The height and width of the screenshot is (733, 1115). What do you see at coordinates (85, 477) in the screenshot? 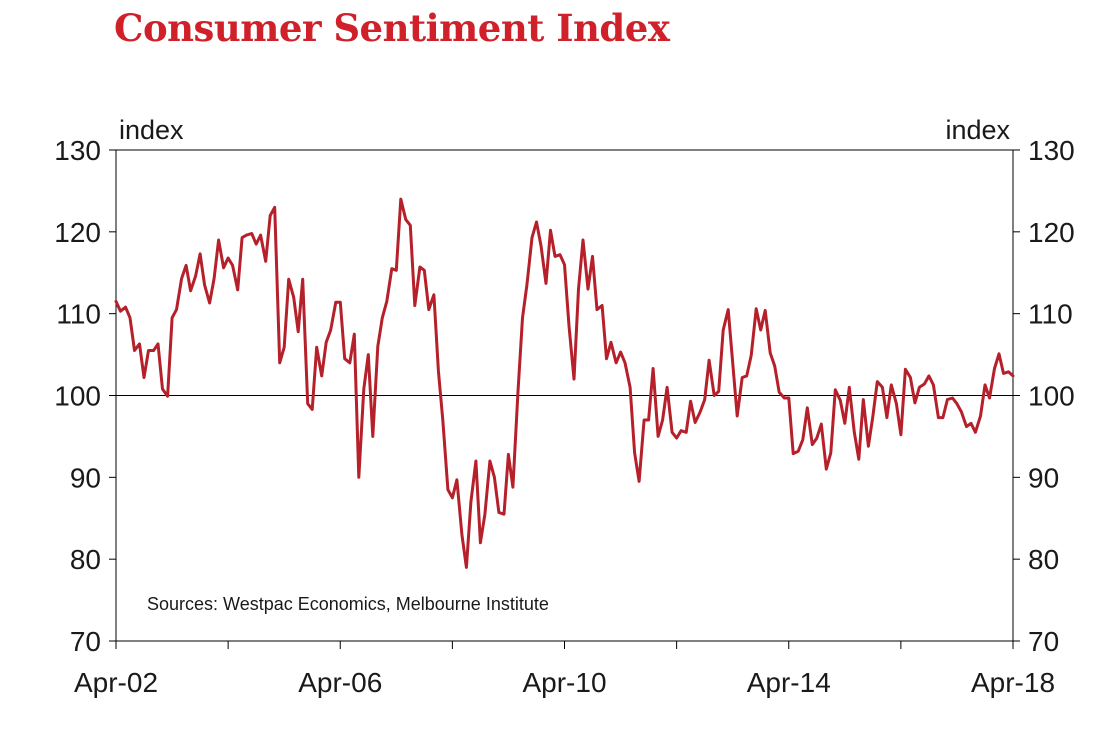
I see `y-tick-label-left: 90` at bounding box center [85, 477].